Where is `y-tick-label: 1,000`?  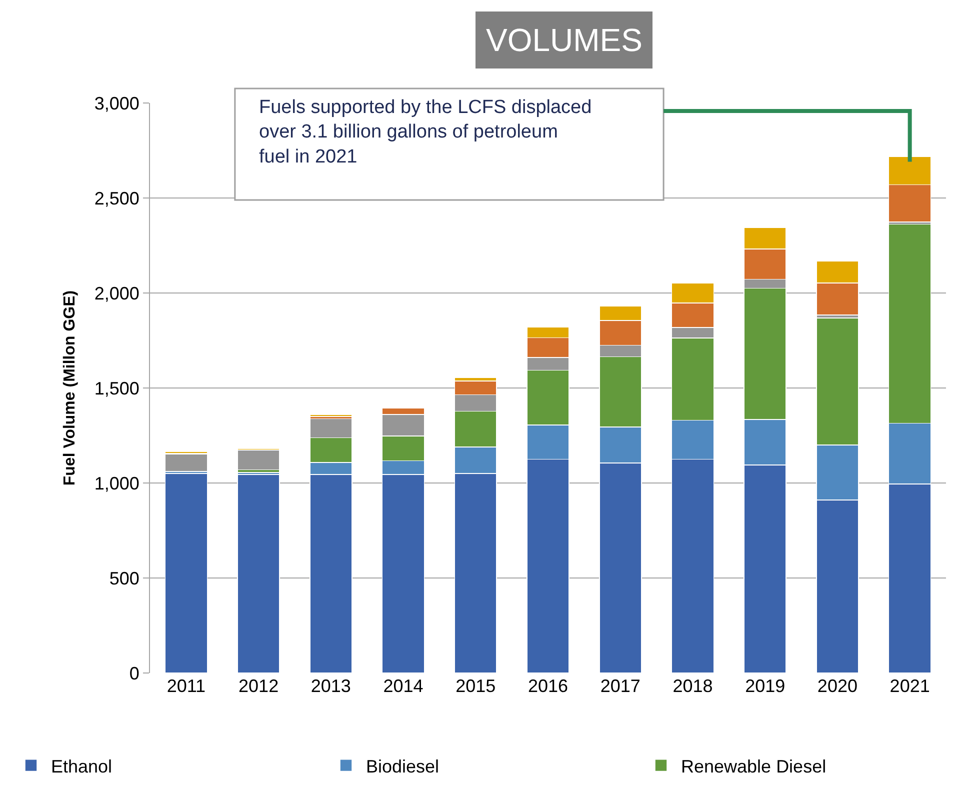 y-tick-label: 1,000 is located at coordinates (117, 483).